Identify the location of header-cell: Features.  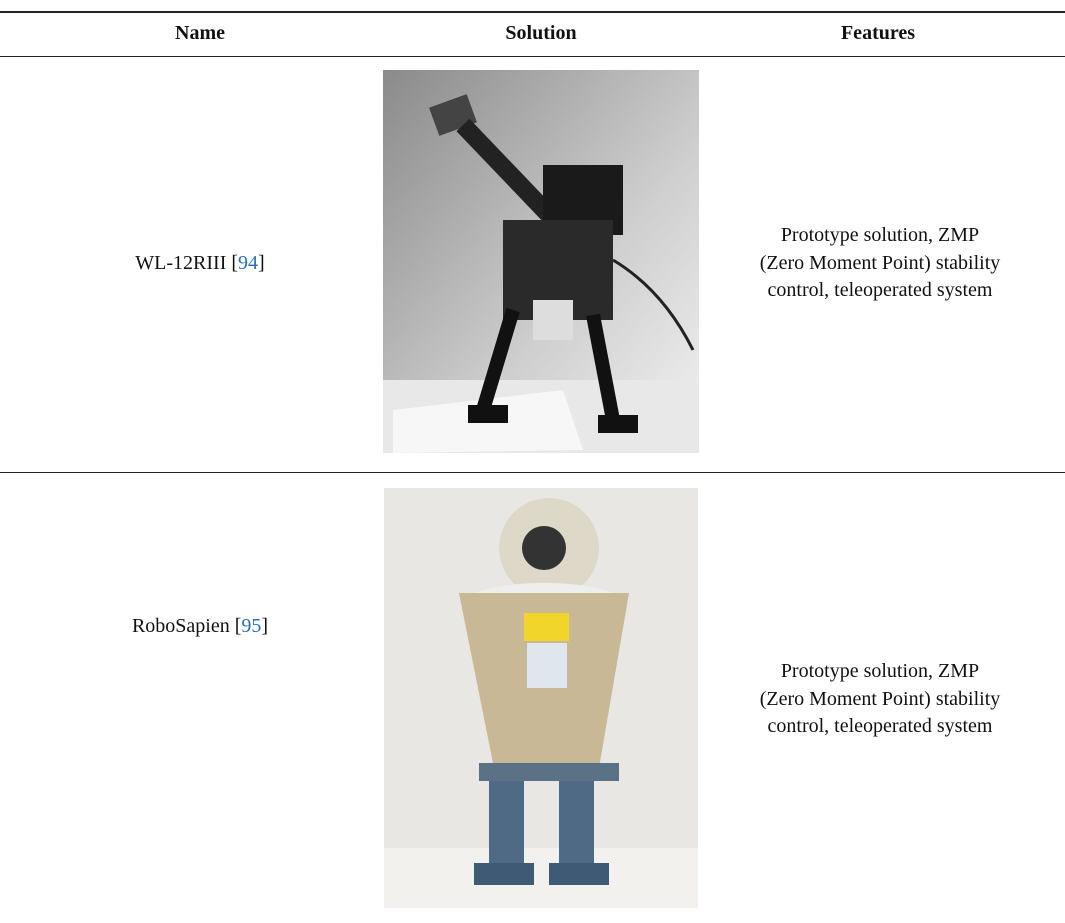
(878, 33).